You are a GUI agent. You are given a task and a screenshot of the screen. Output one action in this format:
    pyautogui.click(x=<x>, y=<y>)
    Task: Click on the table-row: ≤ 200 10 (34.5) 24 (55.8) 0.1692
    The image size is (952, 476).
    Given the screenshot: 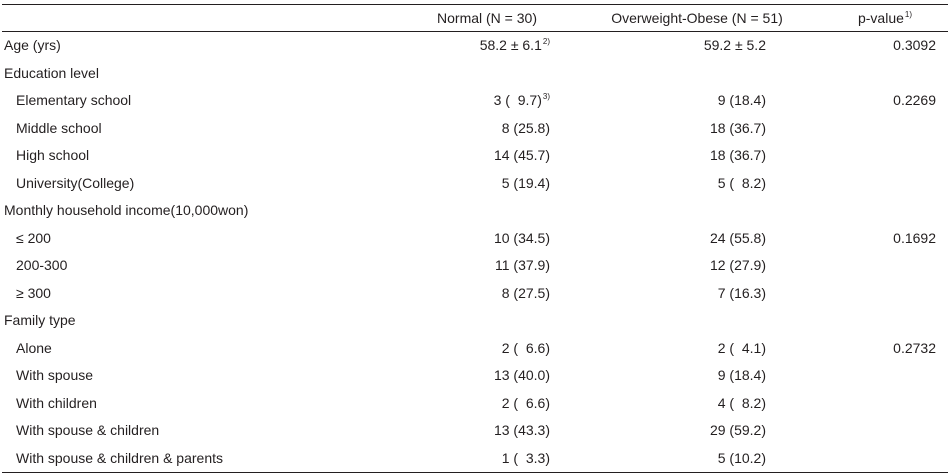 What is the action you would take?
    pyautogui.click(x=475, y=239)
    